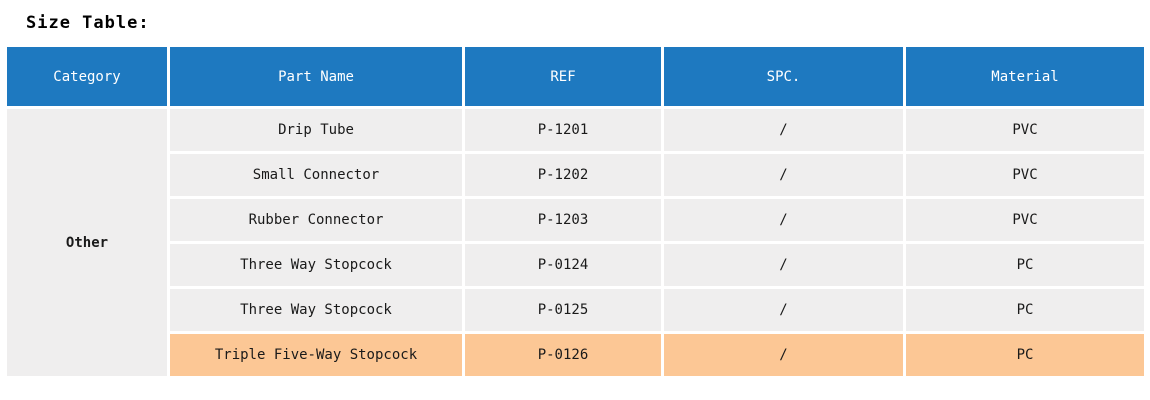 The image size is (1150, 400). I want to click on cell-ref-highlighted: P-0126, so click(563, 355).